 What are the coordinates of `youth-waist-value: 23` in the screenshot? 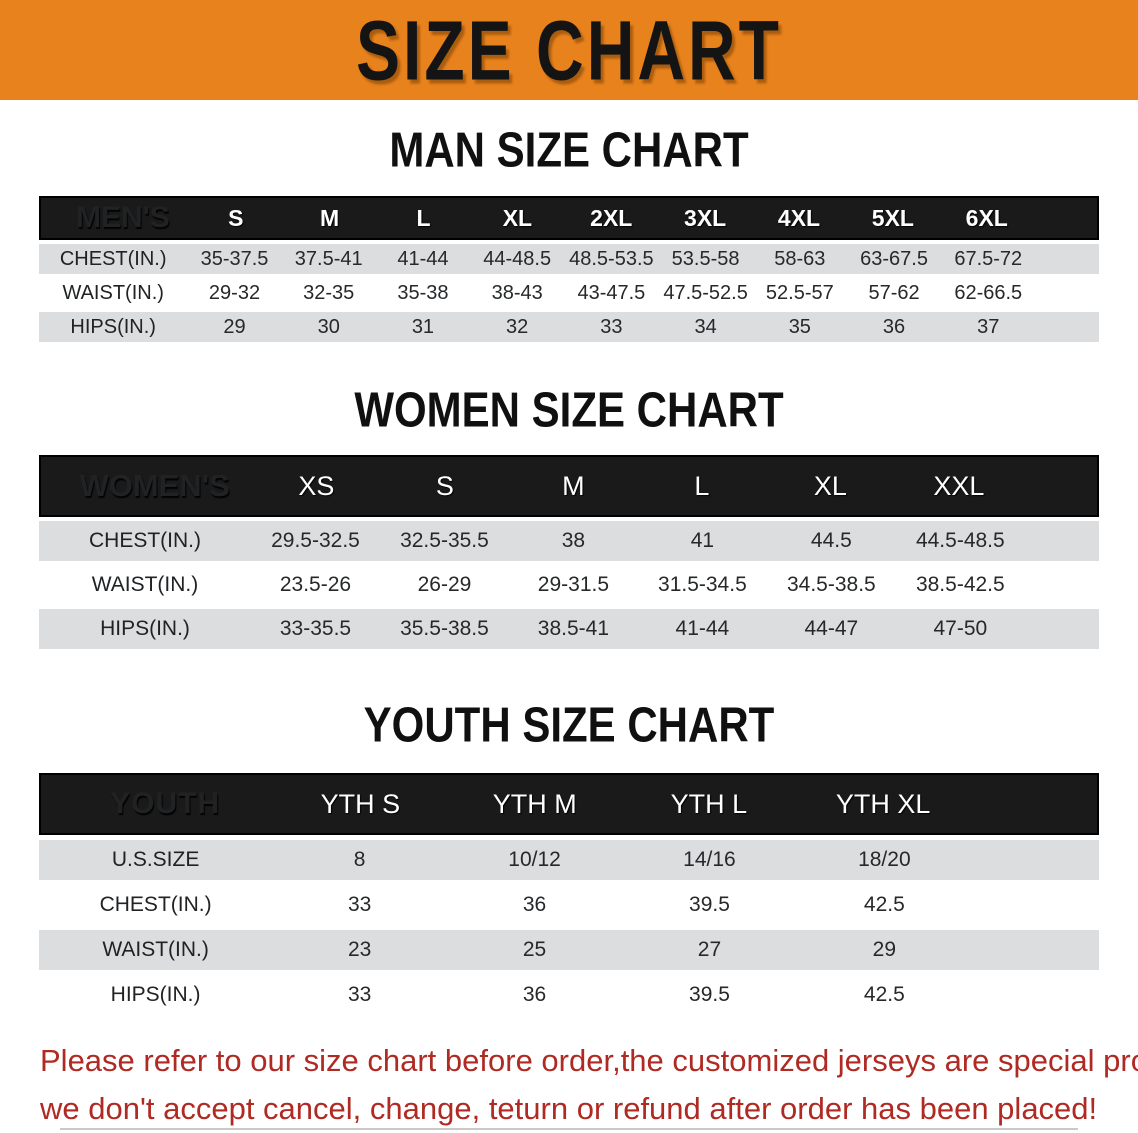 It's located at (359, 949).